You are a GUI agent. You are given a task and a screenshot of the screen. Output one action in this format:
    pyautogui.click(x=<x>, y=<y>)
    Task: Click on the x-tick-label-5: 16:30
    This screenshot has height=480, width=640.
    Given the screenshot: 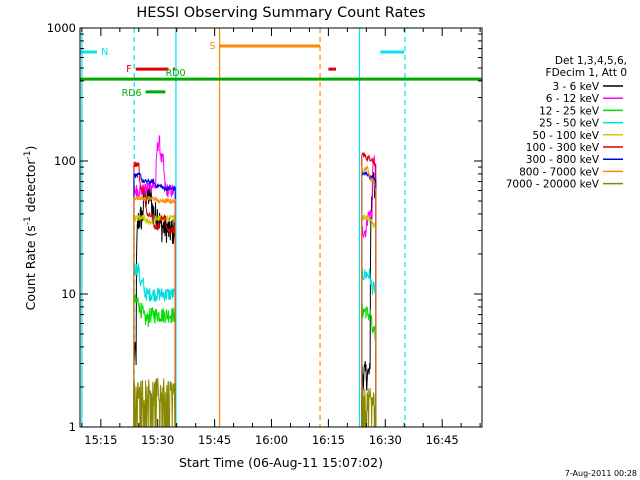 What is the action you would take?
    pyautogui.click(x=385, y=440)
    